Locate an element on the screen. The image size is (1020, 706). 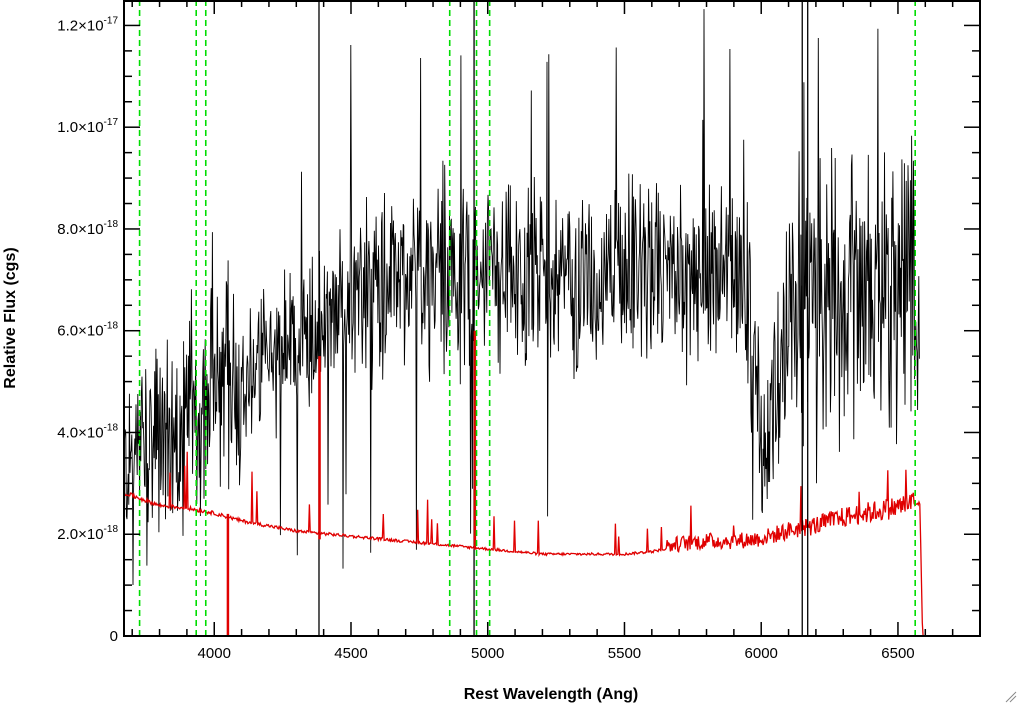
y-tick-label: 0 is located at coordinates (114, 636).